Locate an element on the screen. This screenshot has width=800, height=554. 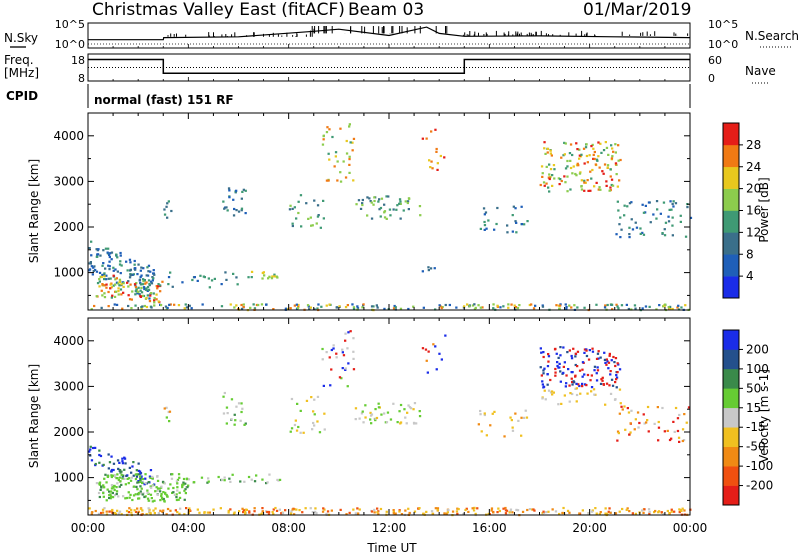
colorbar-tick-label: 20 is located at coordinates (753, 189).